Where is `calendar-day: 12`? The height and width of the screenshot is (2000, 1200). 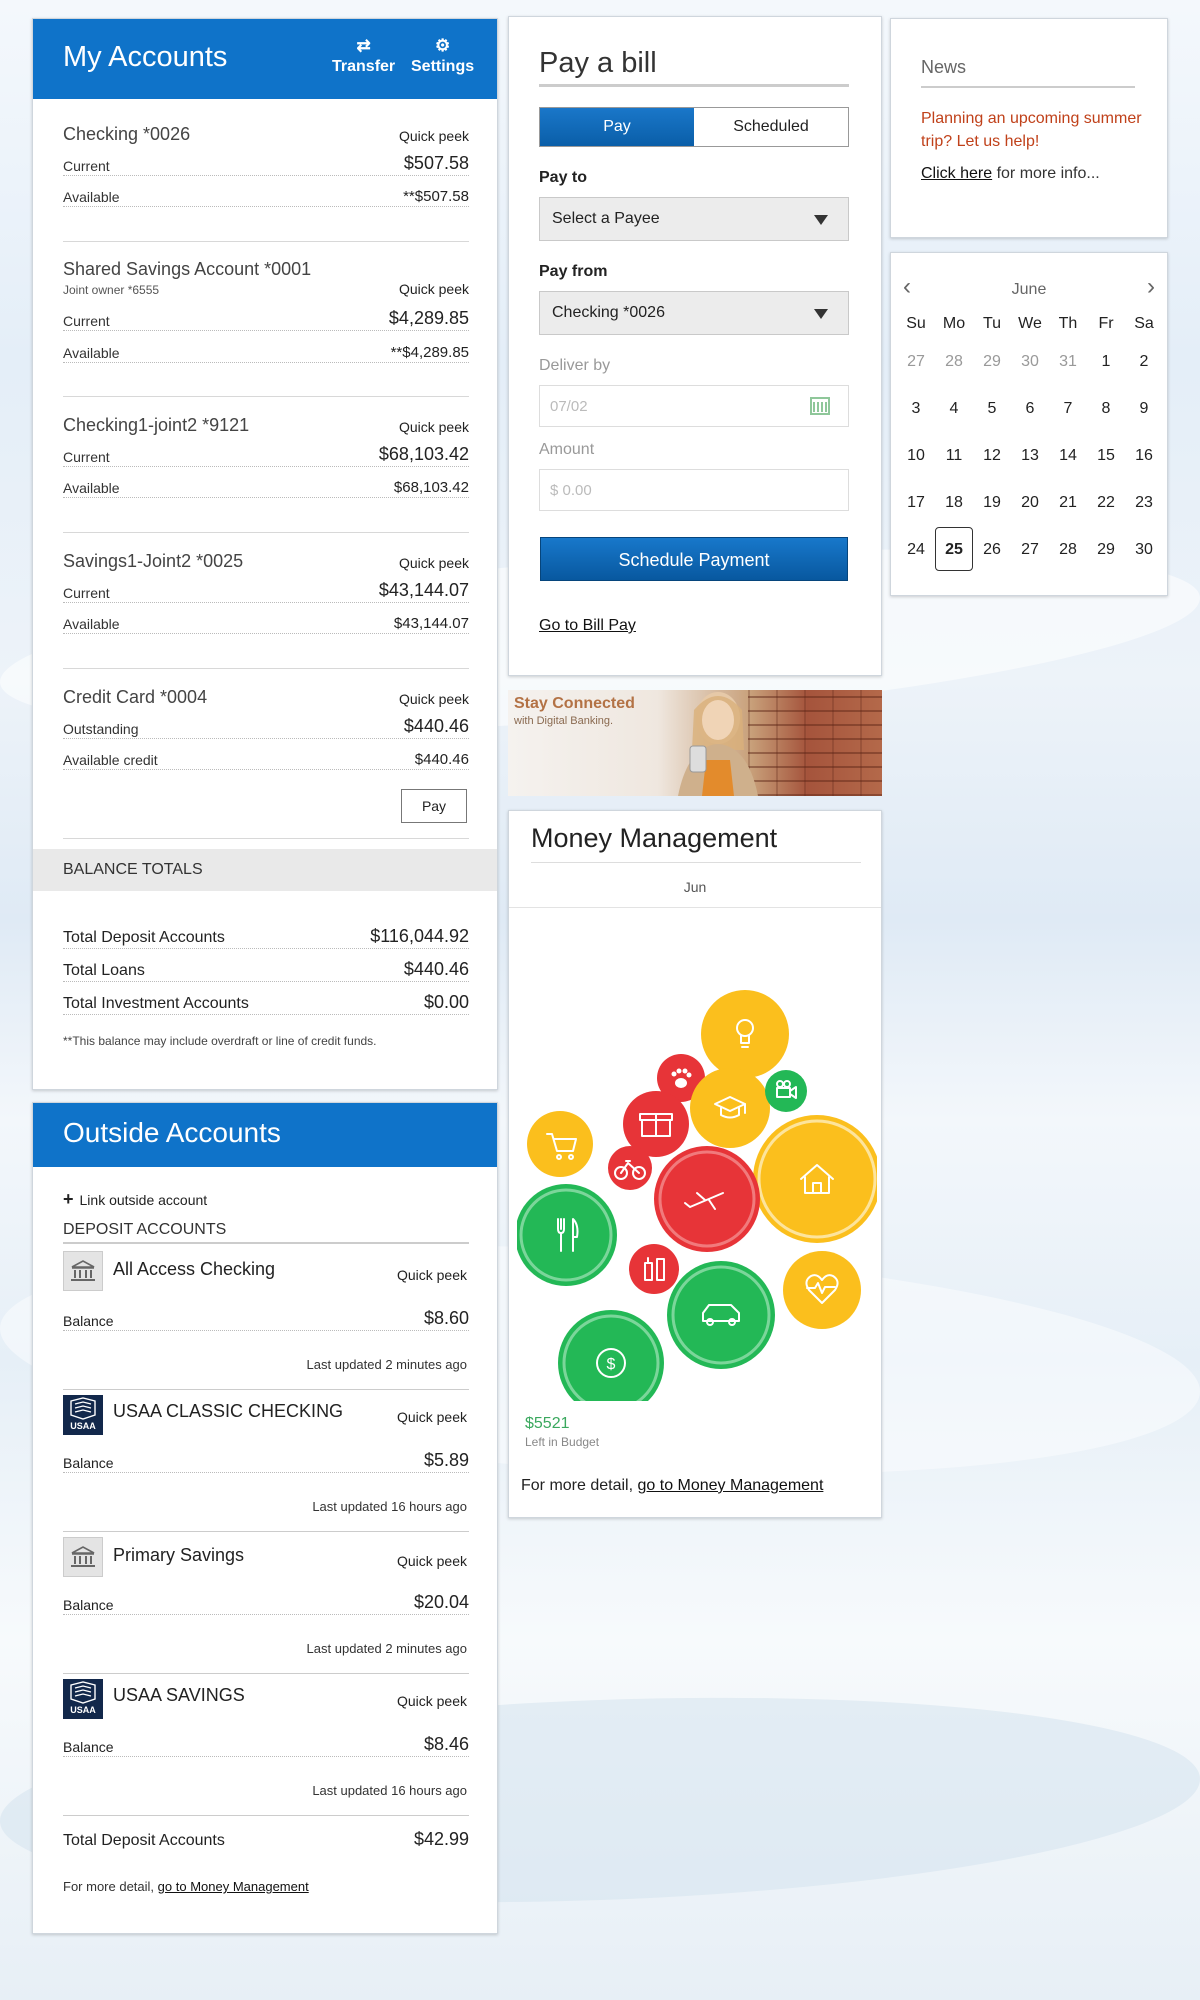 calendar-day: 12 is located at coordinates (992, 455).